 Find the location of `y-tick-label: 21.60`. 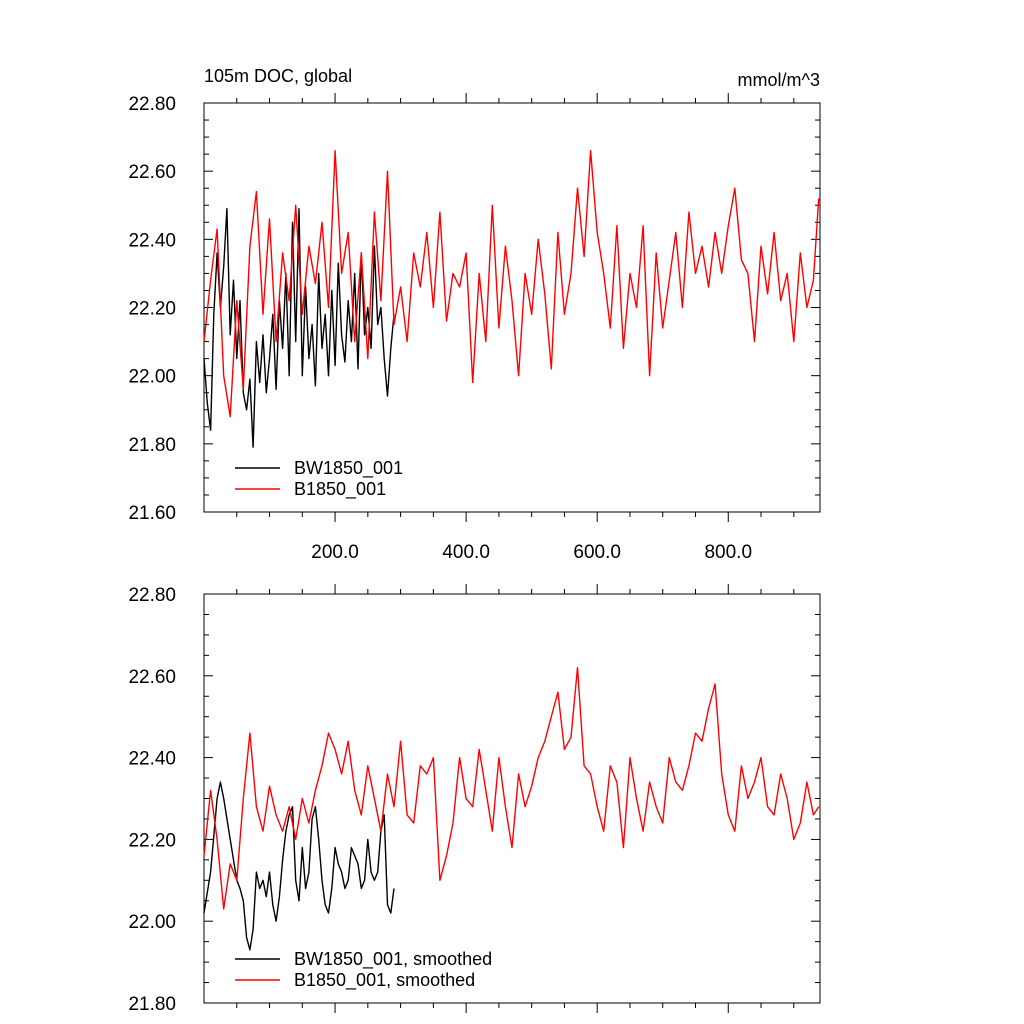

y-tick-label: 21.60 is located at coordinates (152, 513).